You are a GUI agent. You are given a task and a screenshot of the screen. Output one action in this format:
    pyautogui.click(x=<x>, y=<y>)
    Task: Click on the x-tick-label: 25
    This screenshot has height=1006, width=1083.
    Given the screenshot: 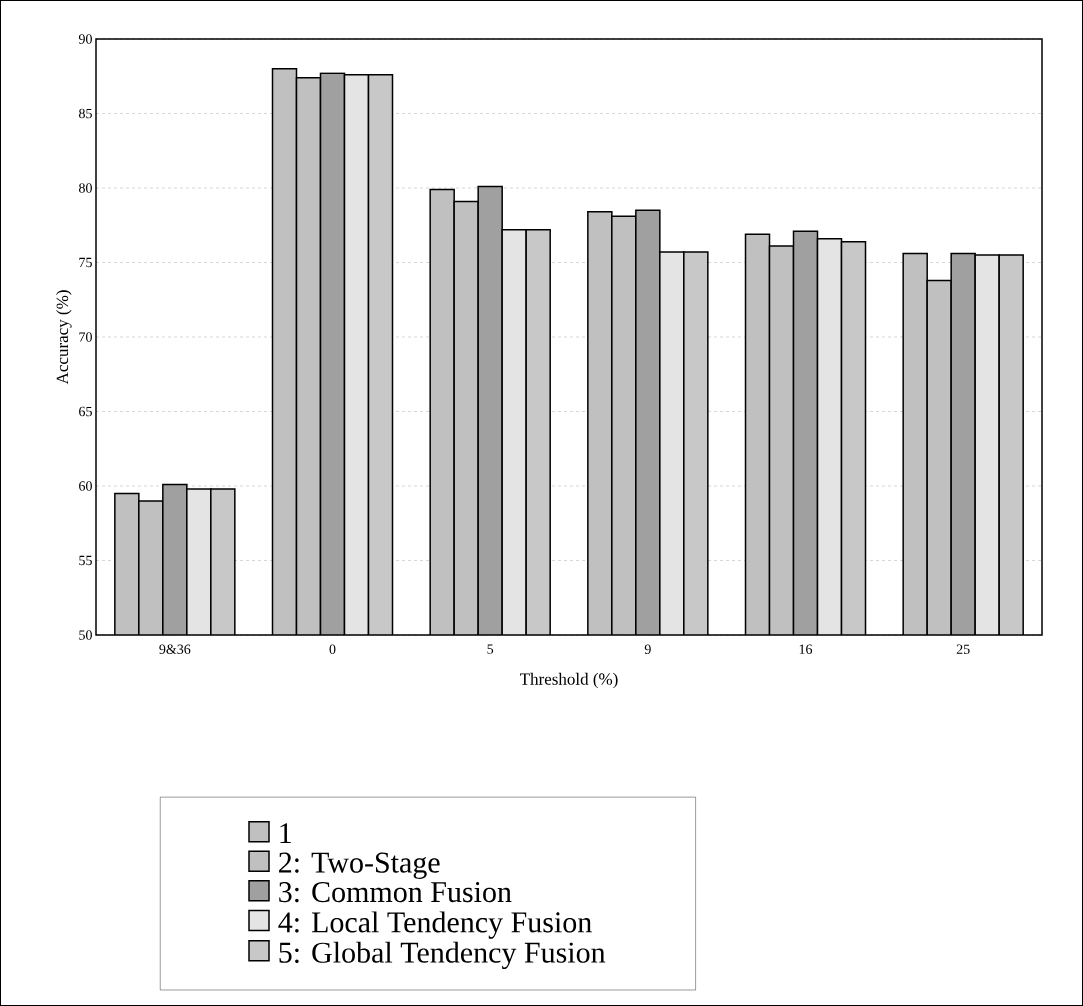 What is the action you would take?
    pyautogui.click(x=963, y=649)
    